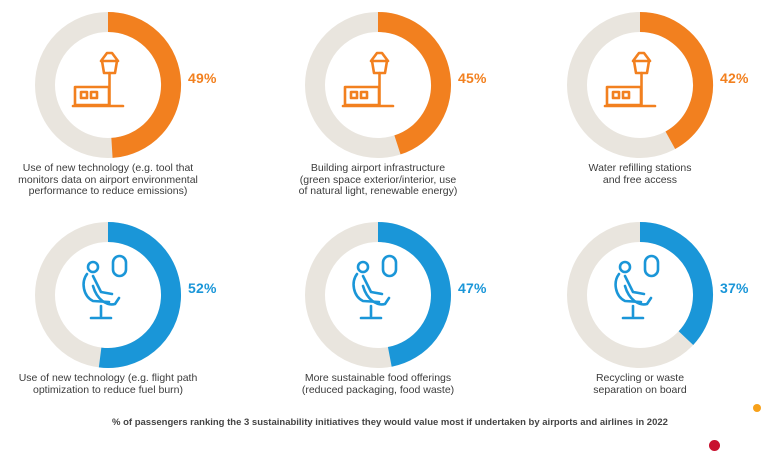  Describe the element at coordinates (202, 288) in the screenshot. I see `donut-percent-label: 52%` at that location.